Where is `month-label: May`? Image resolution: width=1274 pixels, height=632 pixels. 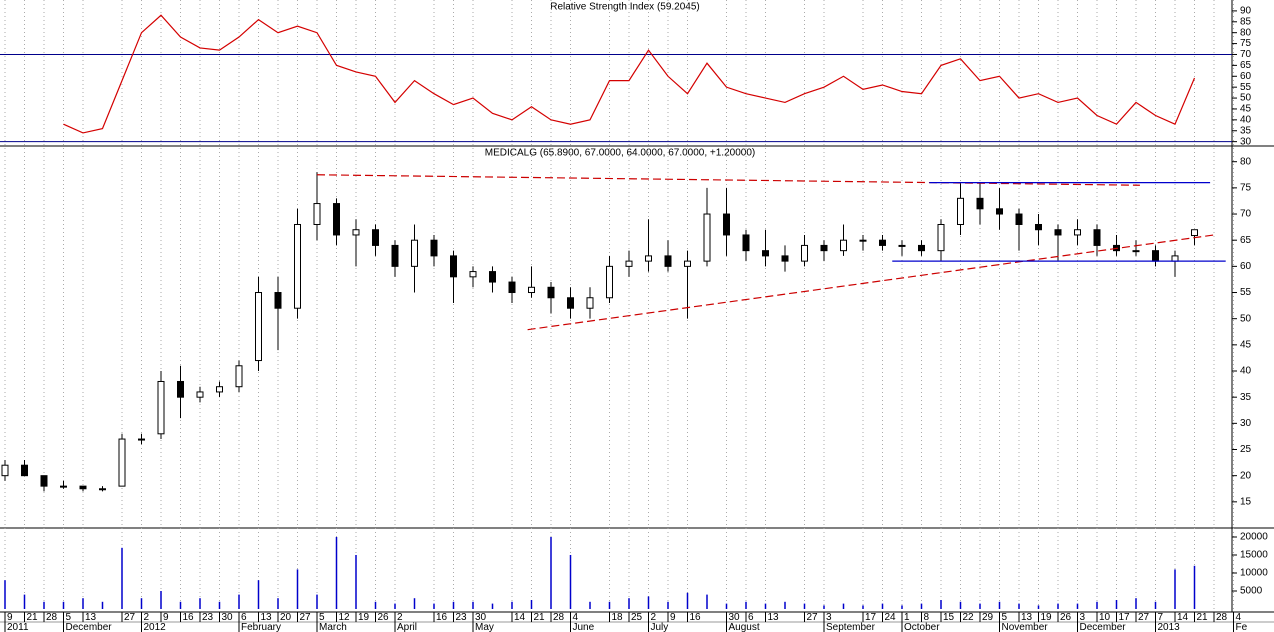 month-label: May is located at coordinates (484, 627).